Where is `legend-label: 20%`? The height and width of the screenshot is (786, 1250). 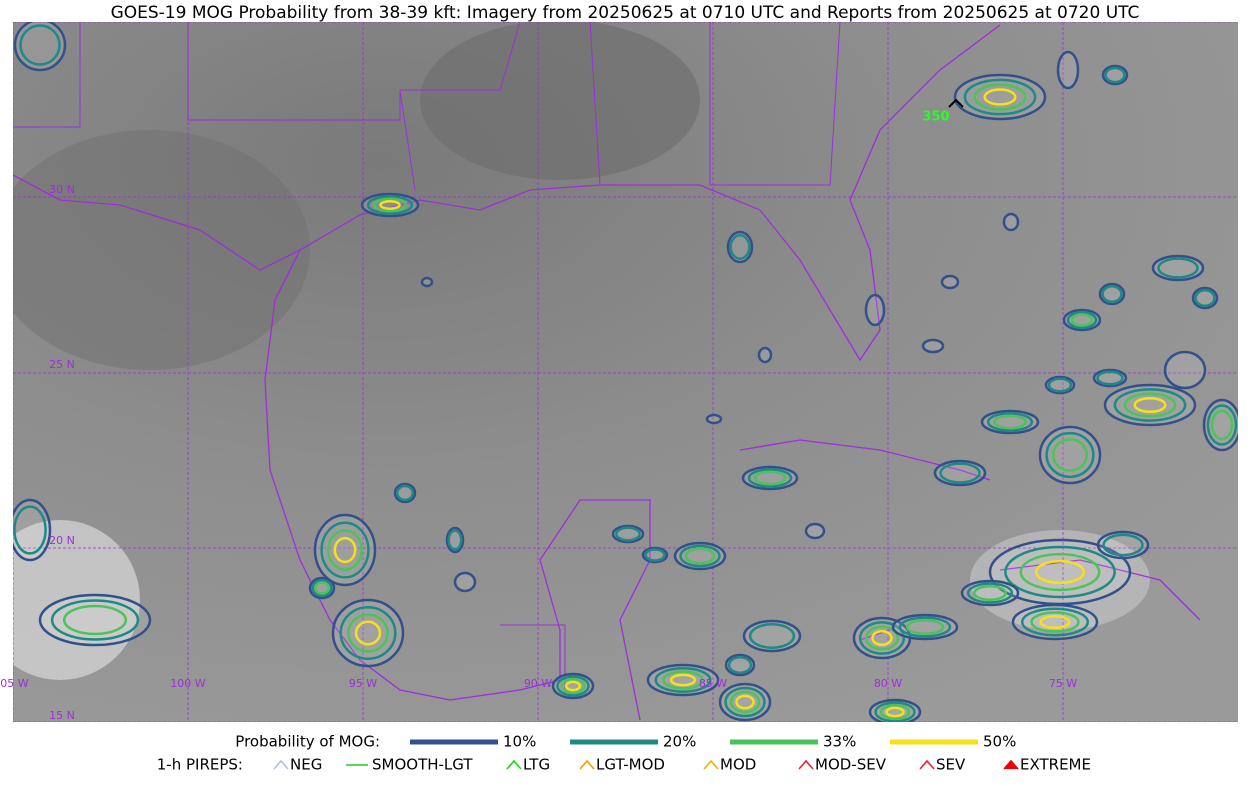 legend-label: 20% is located at coordinates (679, 742).